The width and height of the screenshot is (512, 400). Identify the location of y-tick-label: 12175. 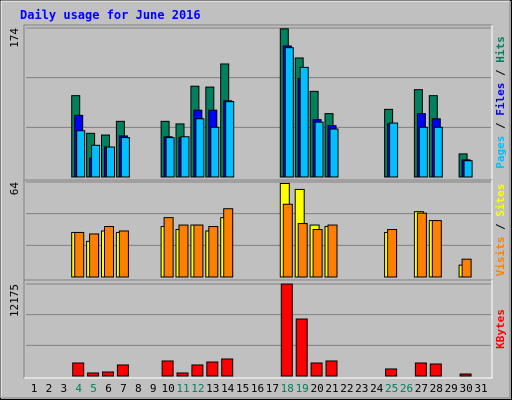
(14, 300).